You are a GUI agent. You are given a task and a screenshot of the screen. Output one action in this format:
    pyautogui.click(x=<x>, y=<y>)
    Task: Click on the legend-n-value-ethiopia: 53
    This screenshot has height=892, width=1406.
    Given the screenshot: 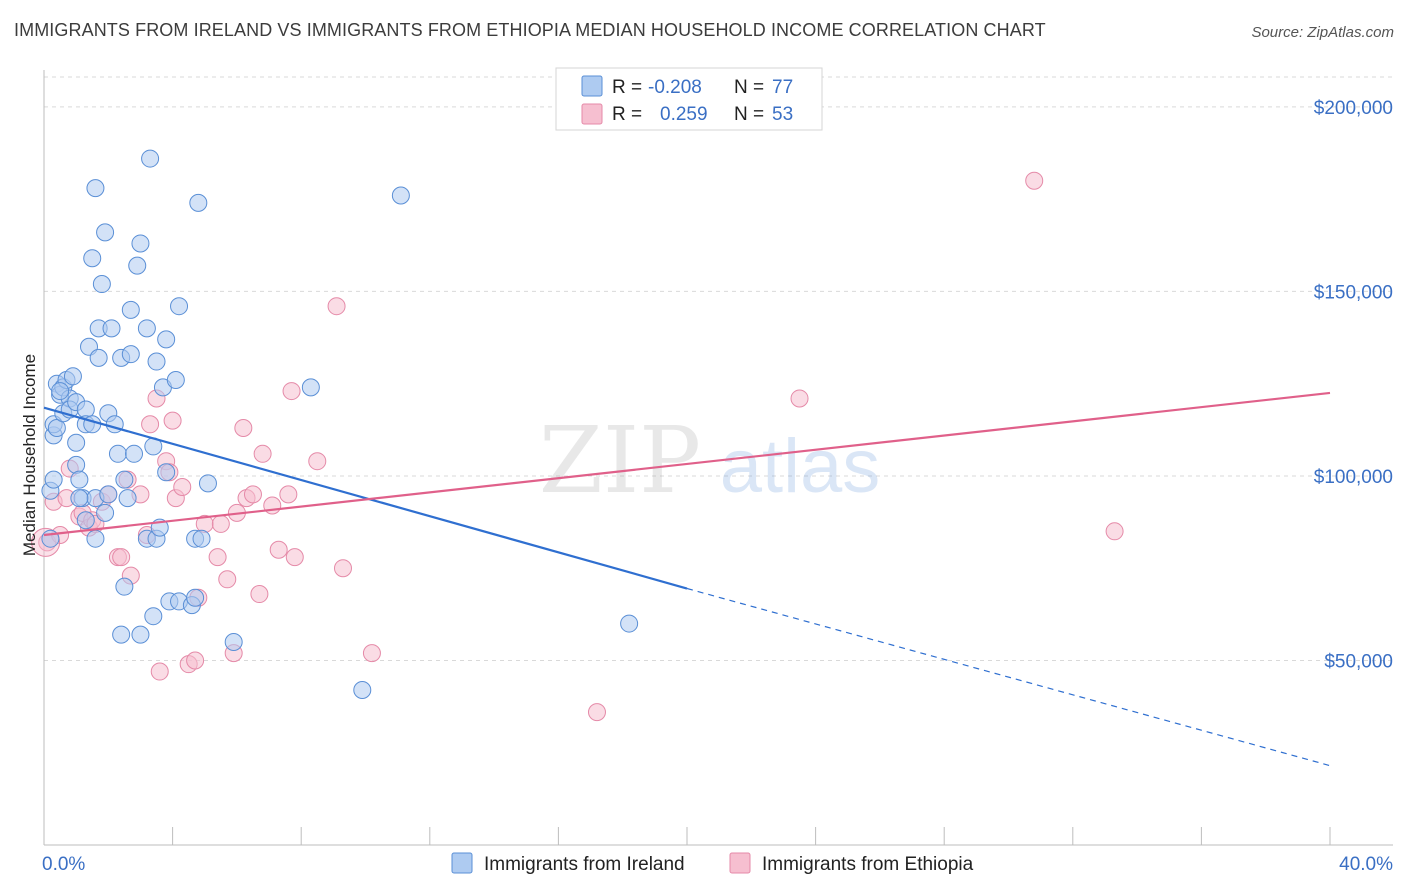 What is the action you would take?
    pyautogui.click(x=782, y=114)
    